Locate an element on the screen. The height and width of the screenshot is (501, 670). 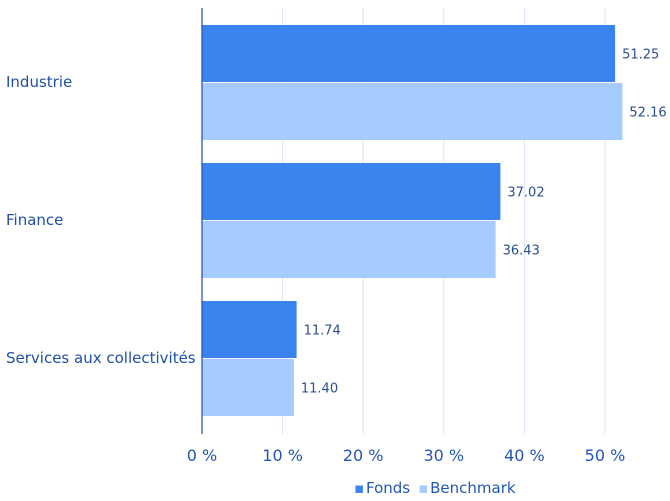
legend: ▪ Fonds ▪ Benchmark is located at coordinates (435, 488).